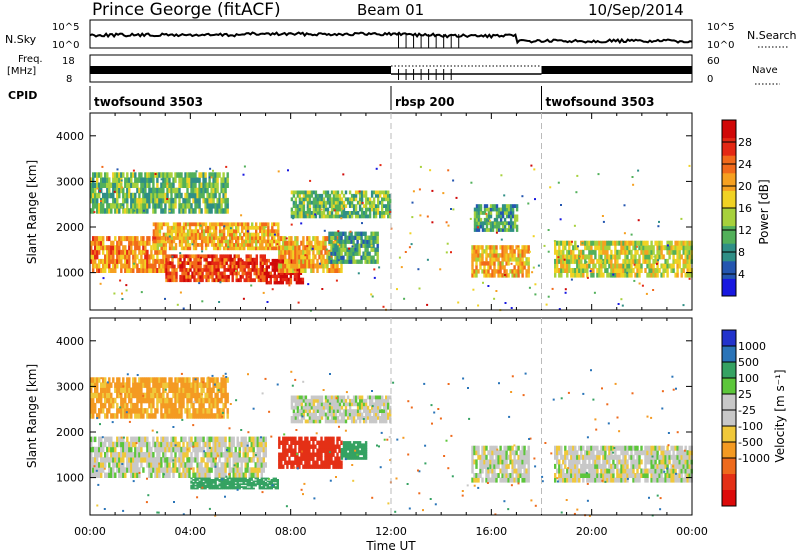  Describe the element at coordinates (30, 59) in the screenshot. I see `freq-label-line1: Freq.` at that location.